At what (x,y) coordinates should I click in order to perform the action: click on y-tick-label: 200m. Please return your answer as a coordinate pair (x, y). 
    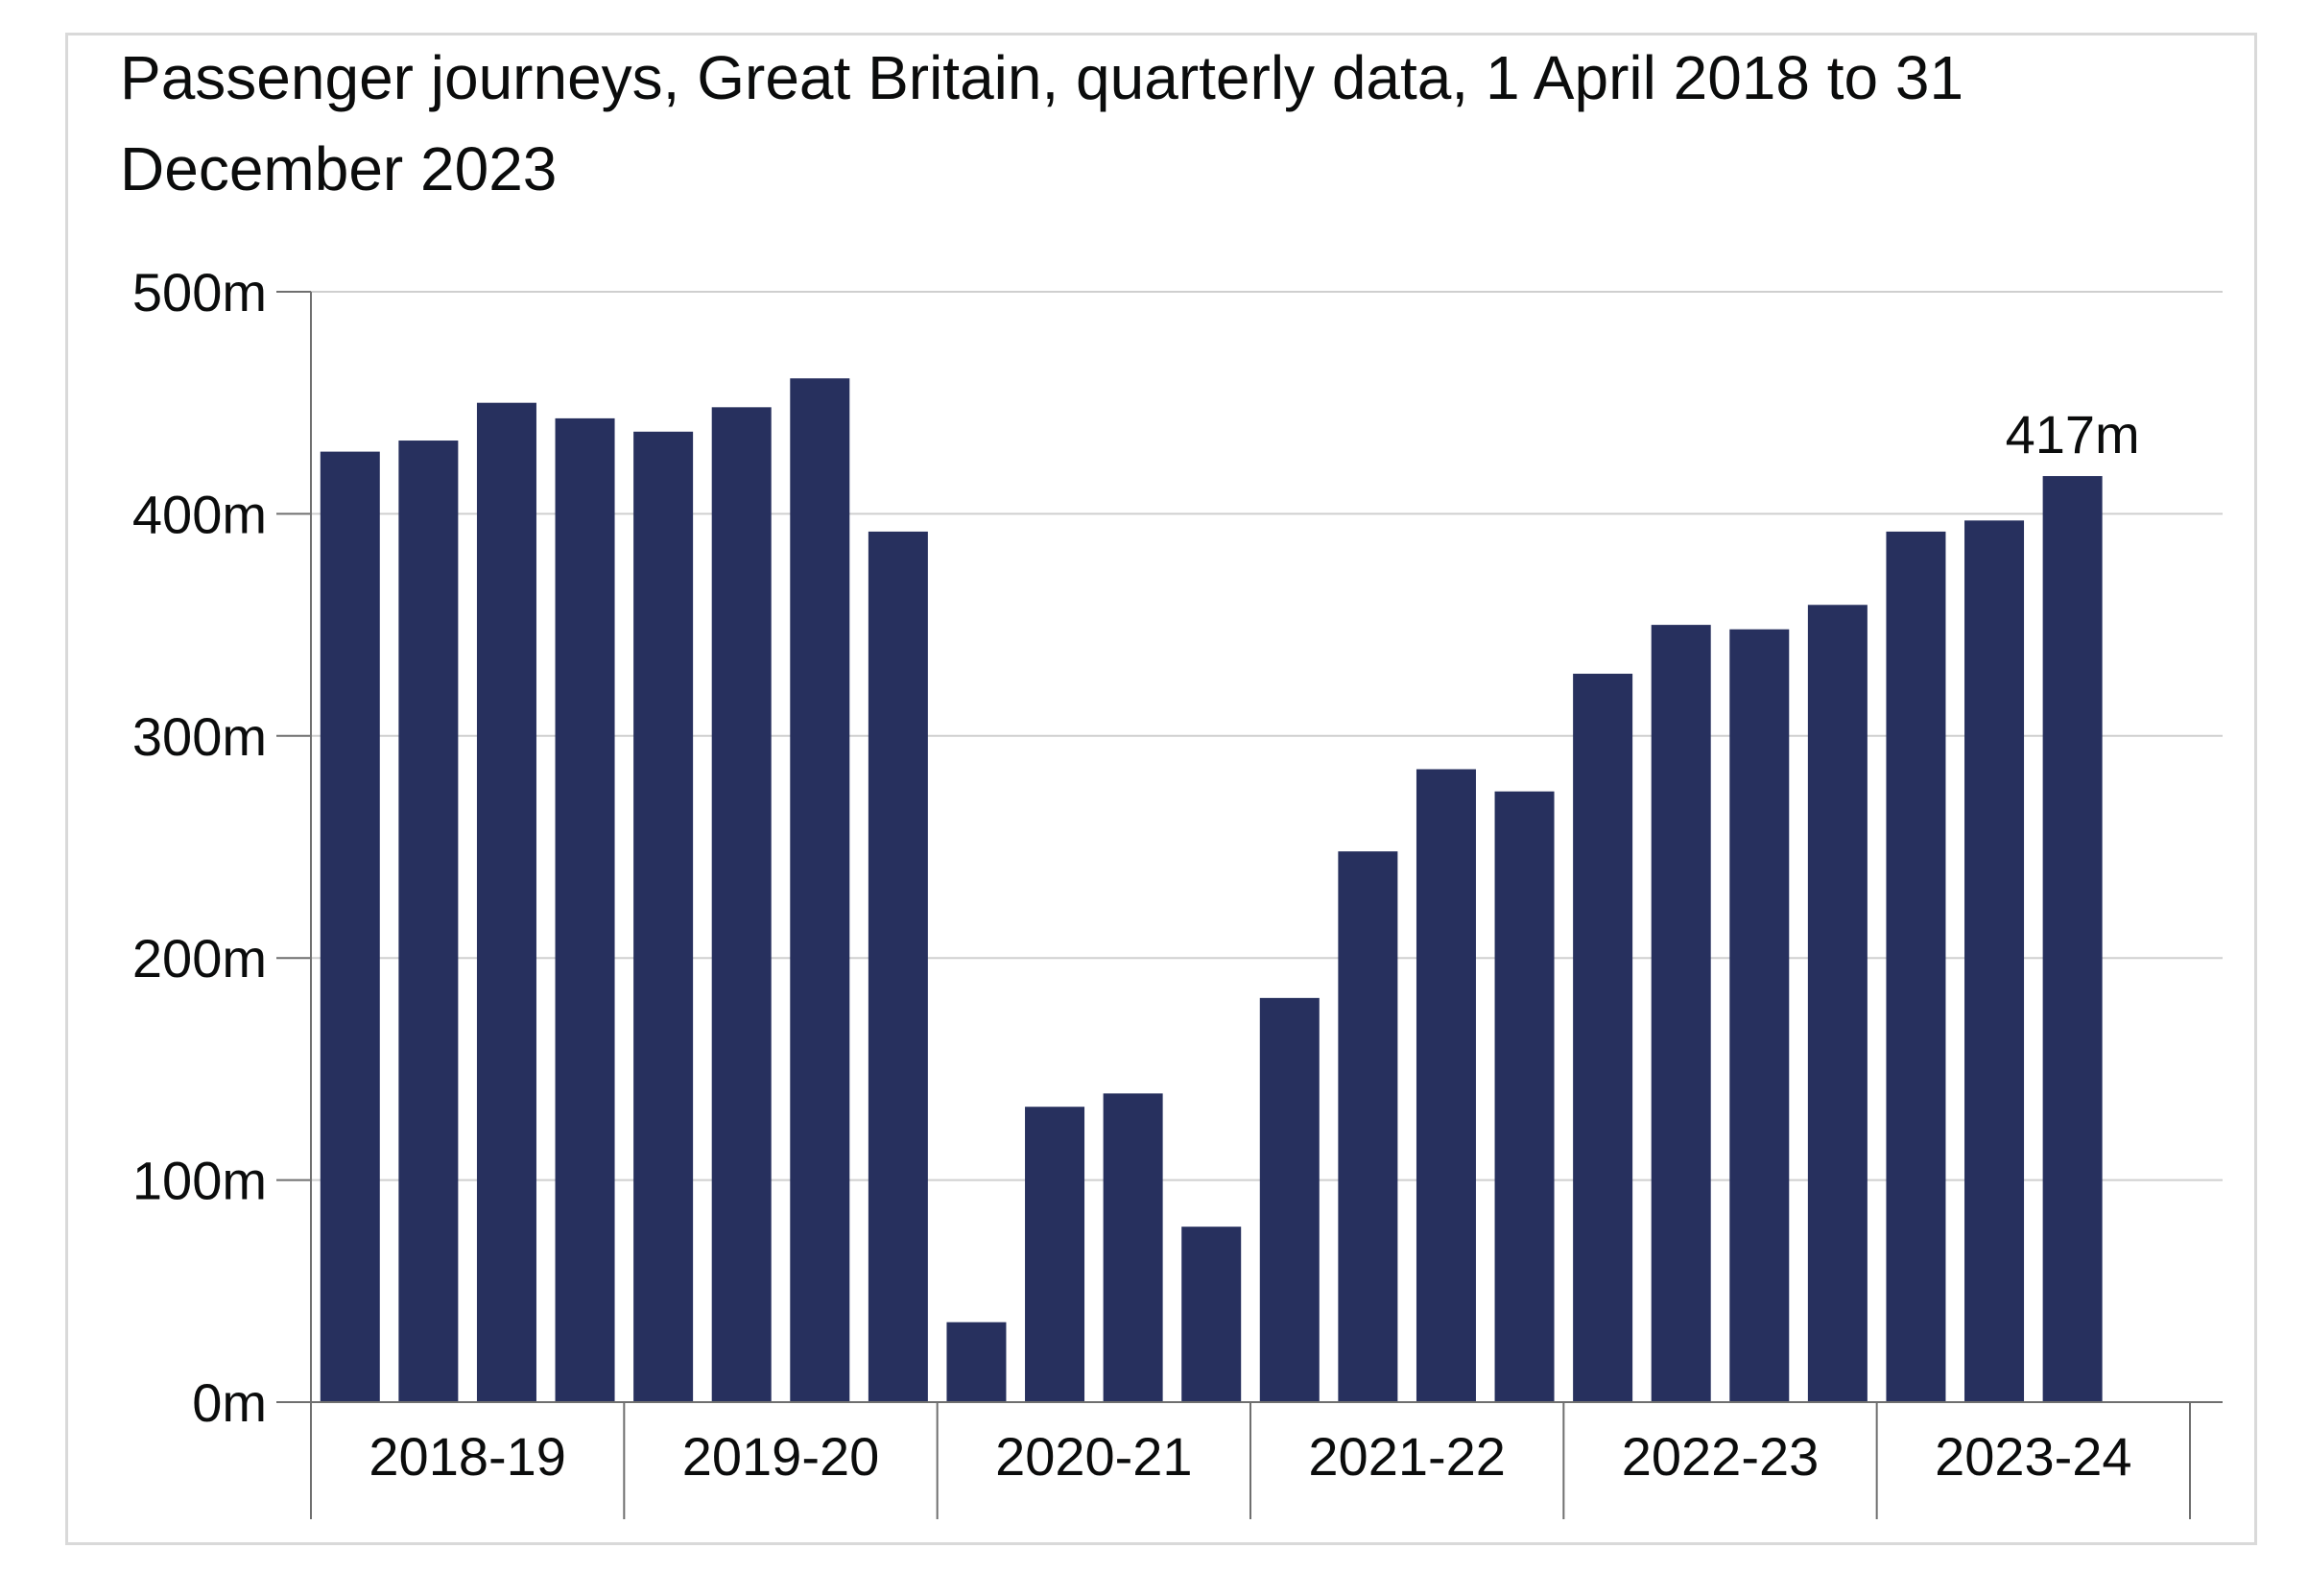
    Looking at the image, I should click on (200, 958).